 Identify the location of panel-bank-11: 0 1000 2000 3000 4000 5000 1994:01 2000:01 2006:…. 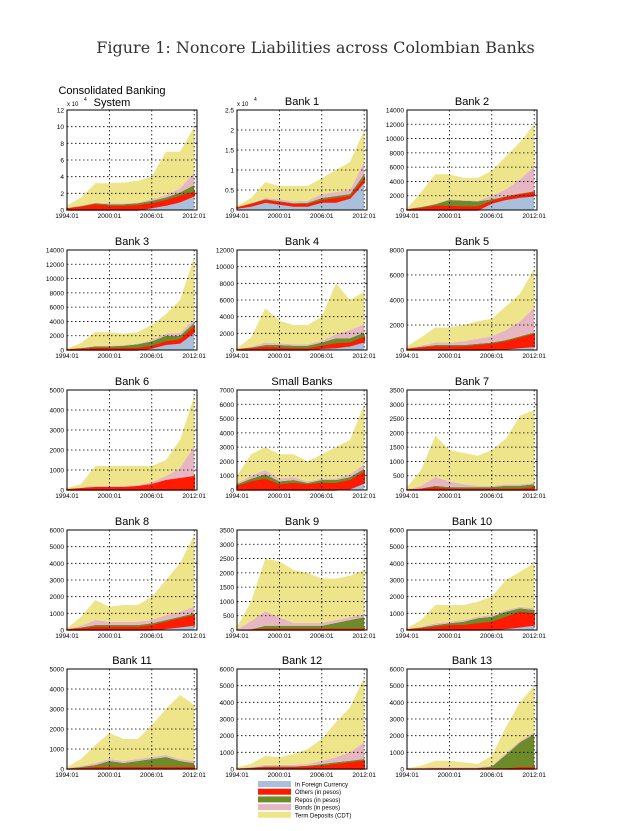
(128, 717).